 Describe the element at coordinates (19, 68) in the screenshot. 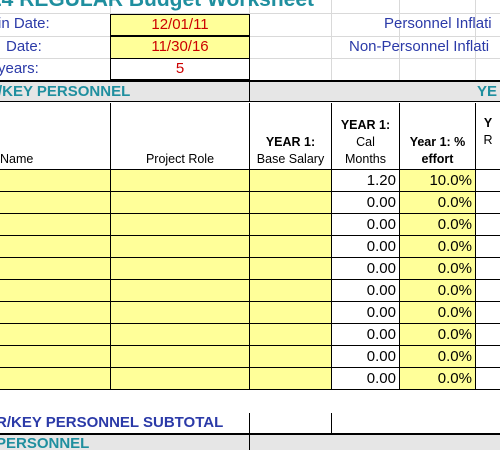

I see `years-label: years:` at that location.